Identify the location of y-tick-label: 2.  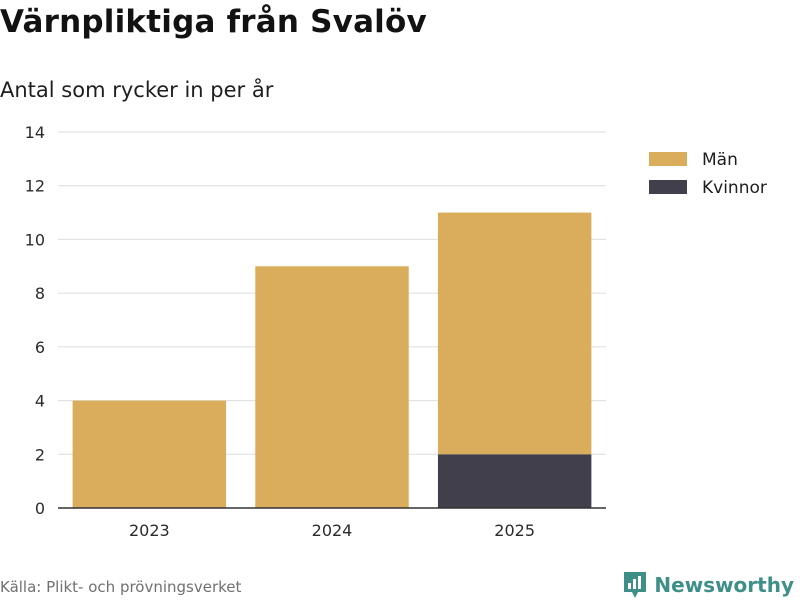
(40, 454).